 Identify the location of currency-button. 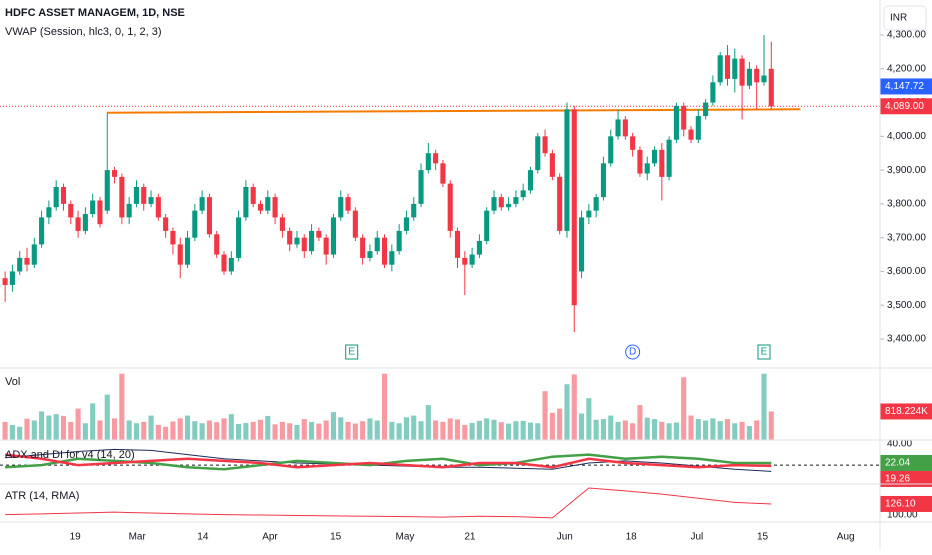
(905, 18).